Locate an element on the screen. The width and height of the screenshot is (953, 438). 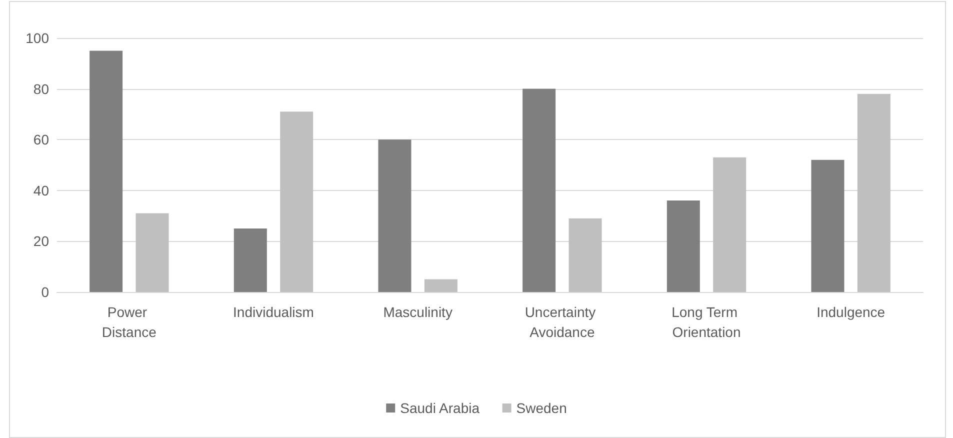
x-tick-label: Long Term Orientation is located at coordinates (707, 322).